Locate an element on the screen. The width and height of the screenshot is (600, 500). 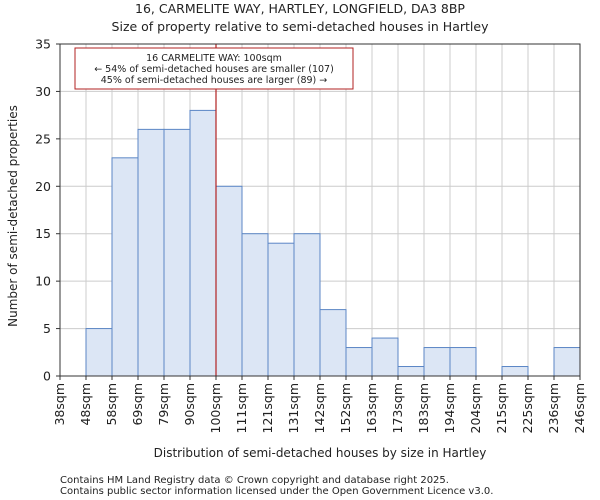
y-axis: 0 5 10 15 20 25 30 35 is located at coordinates (47, 210).